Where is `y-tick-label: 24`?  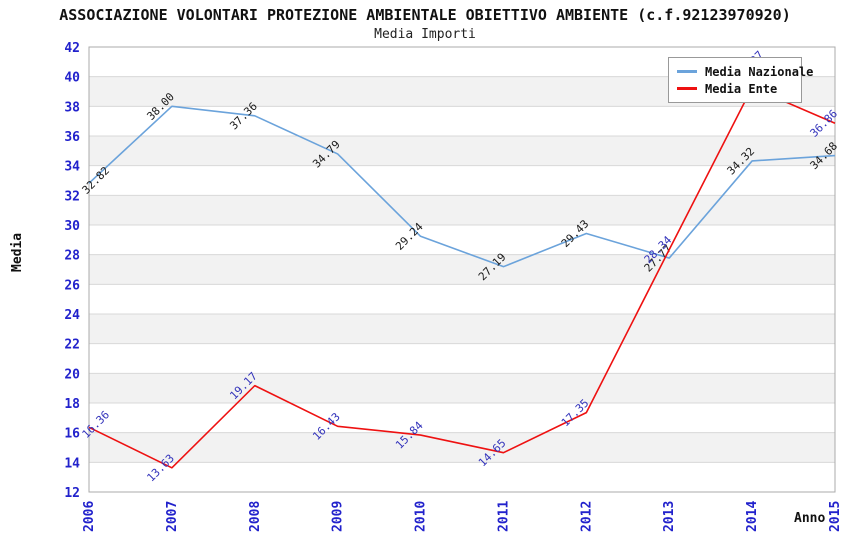
y-tick-label: 24 is located at coordinates (72, 315).